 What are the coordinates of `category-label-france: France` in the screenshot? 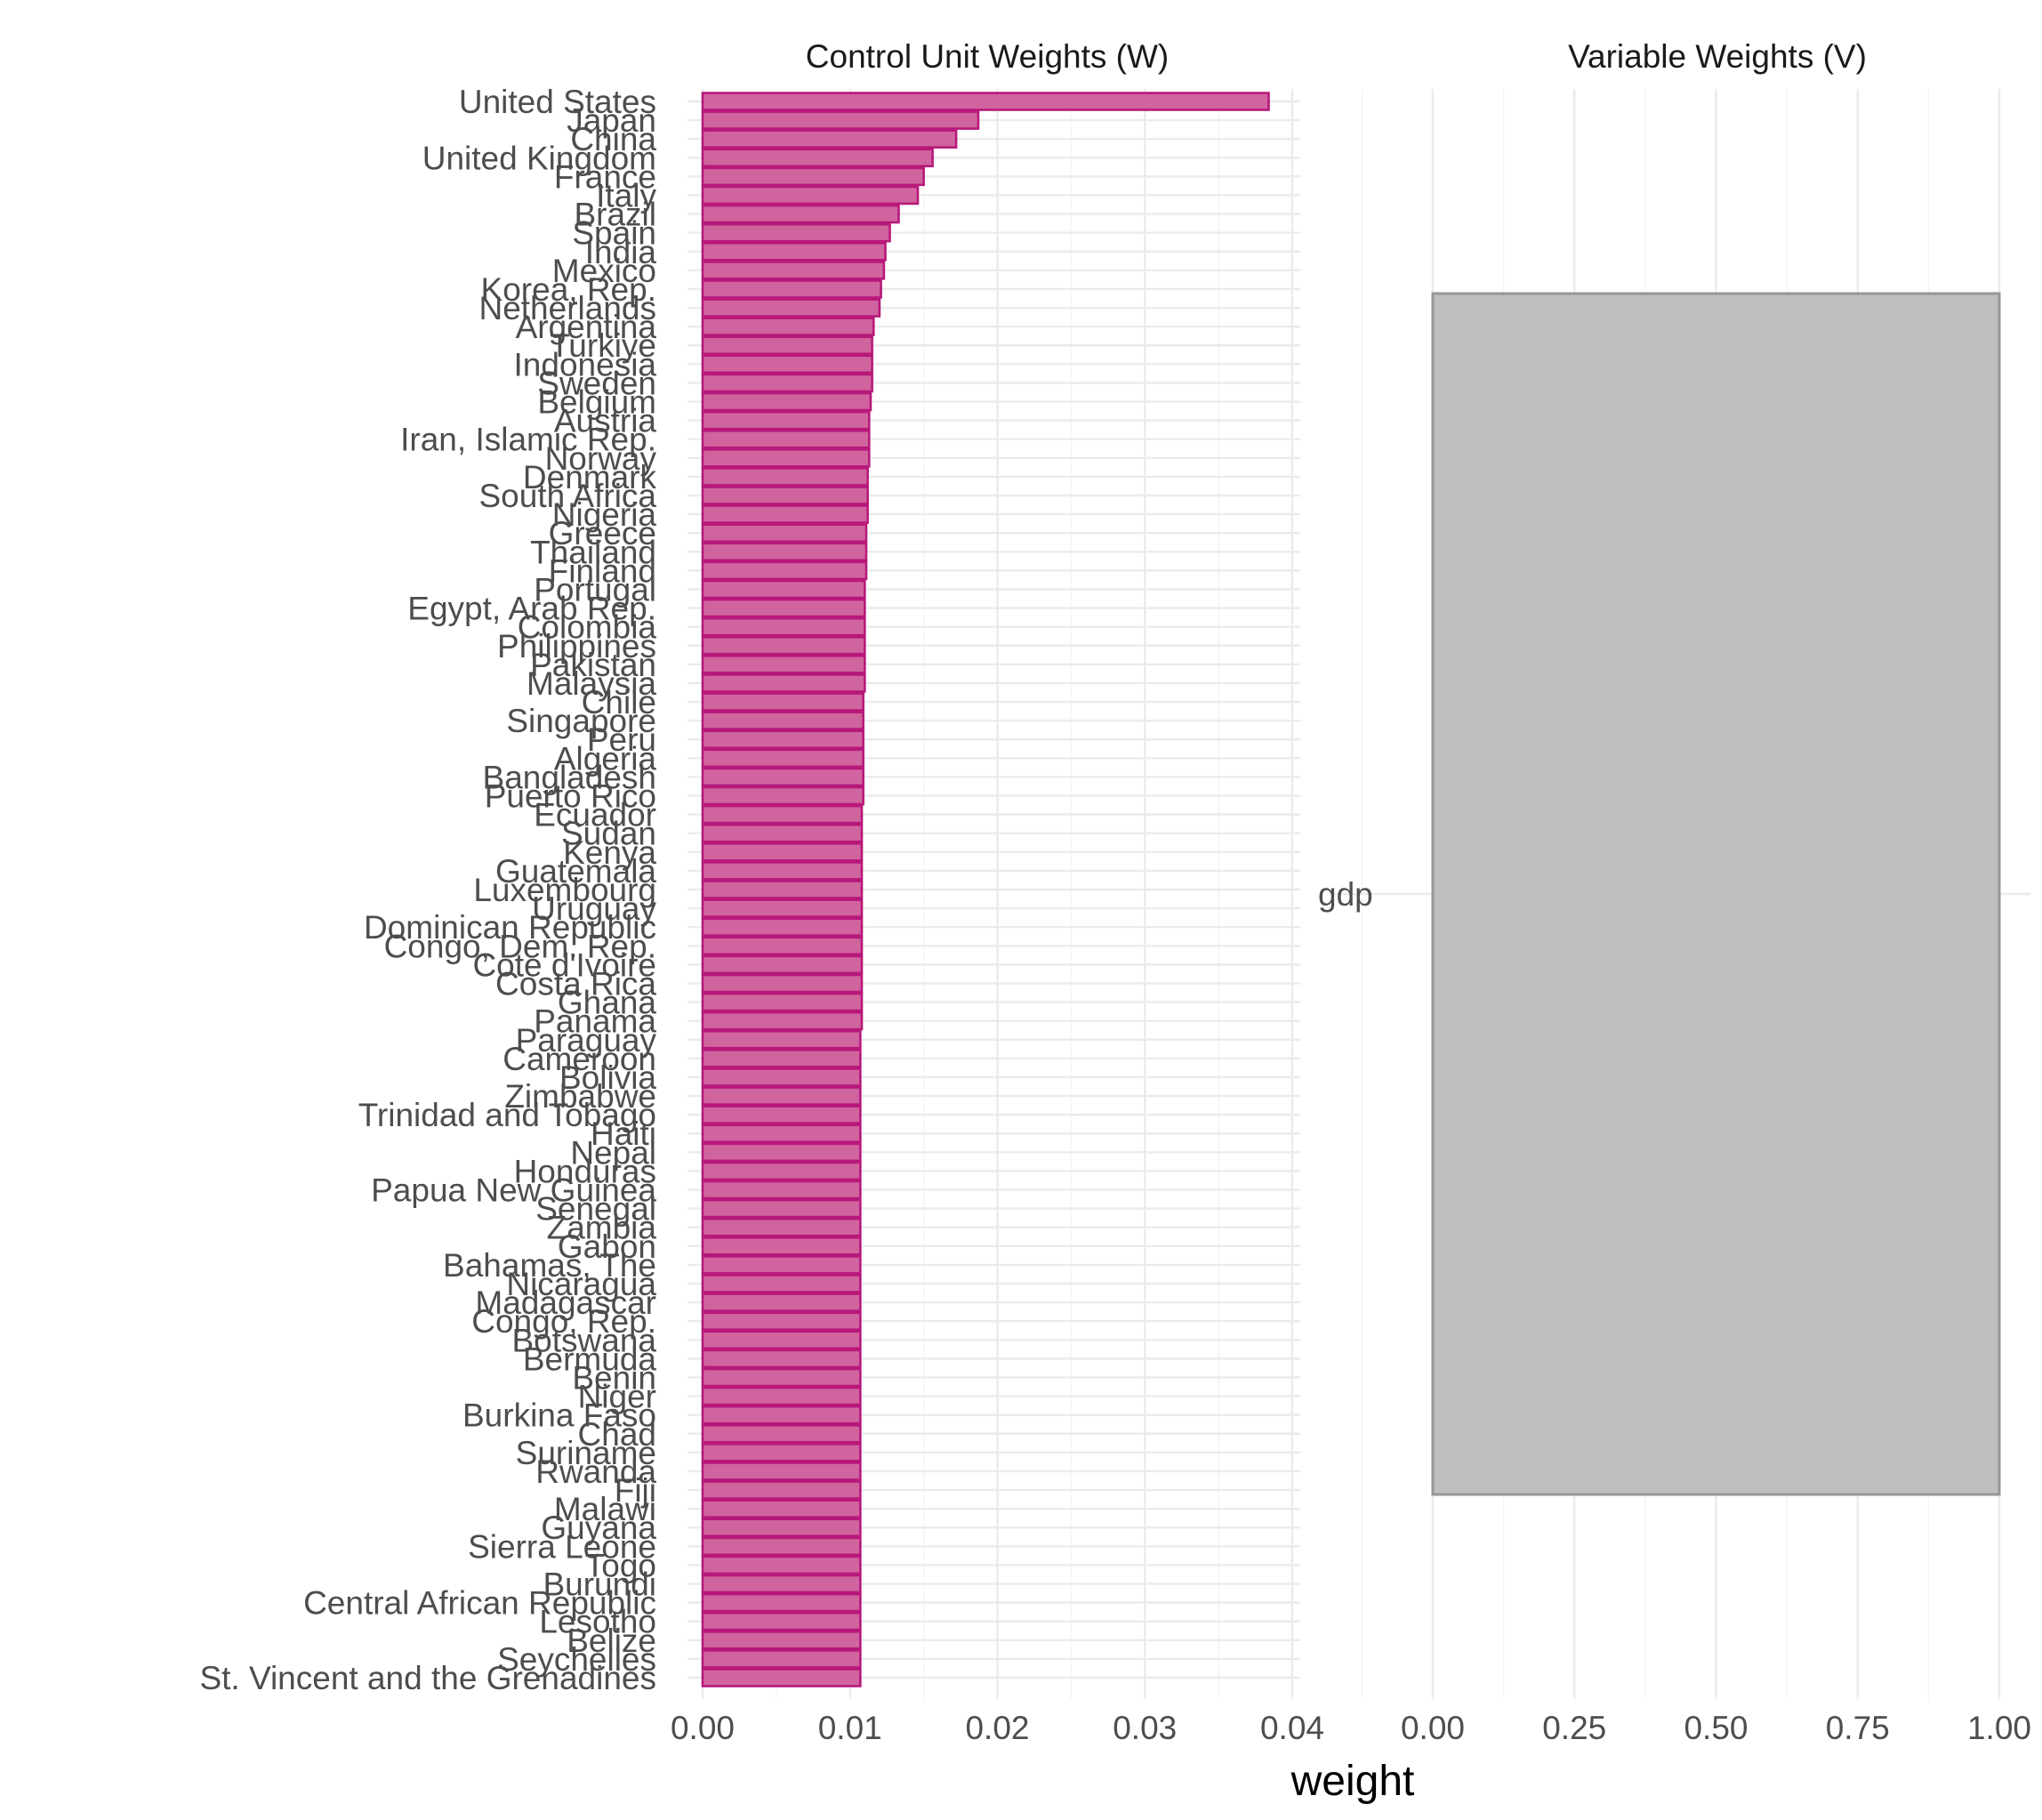 It's located at (605, 176).